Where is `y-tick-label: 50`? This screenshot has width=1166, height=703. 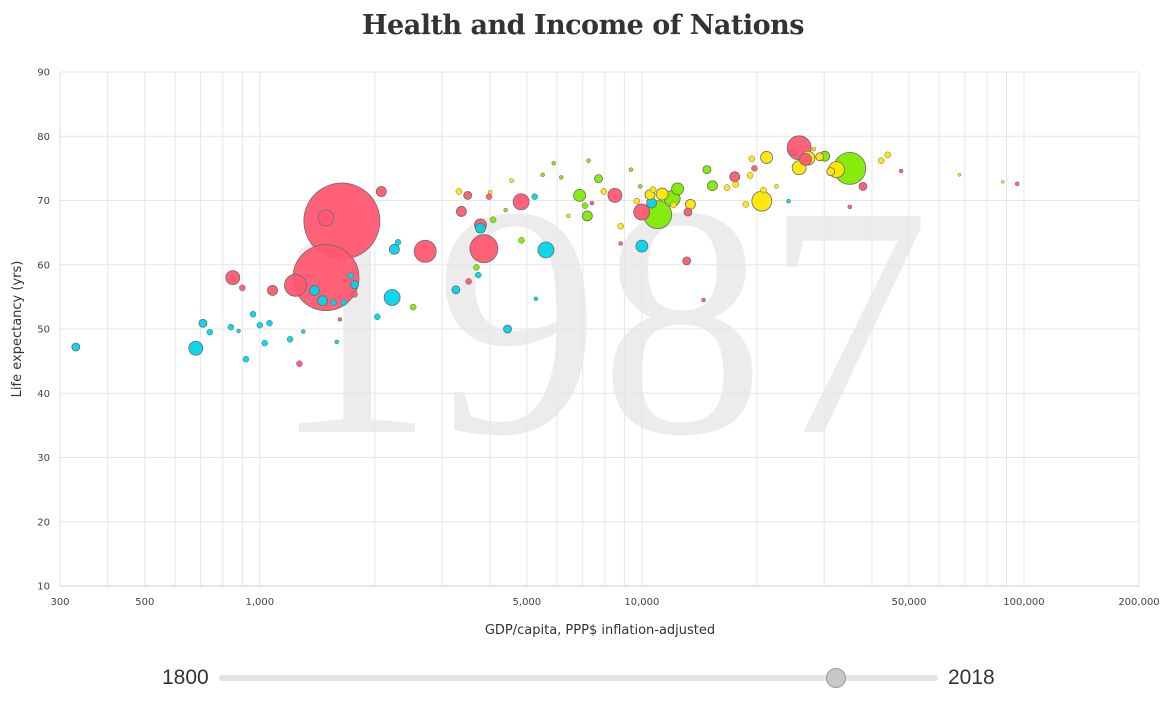
y-tick-label: 50 is located at coordinates (43, 330).